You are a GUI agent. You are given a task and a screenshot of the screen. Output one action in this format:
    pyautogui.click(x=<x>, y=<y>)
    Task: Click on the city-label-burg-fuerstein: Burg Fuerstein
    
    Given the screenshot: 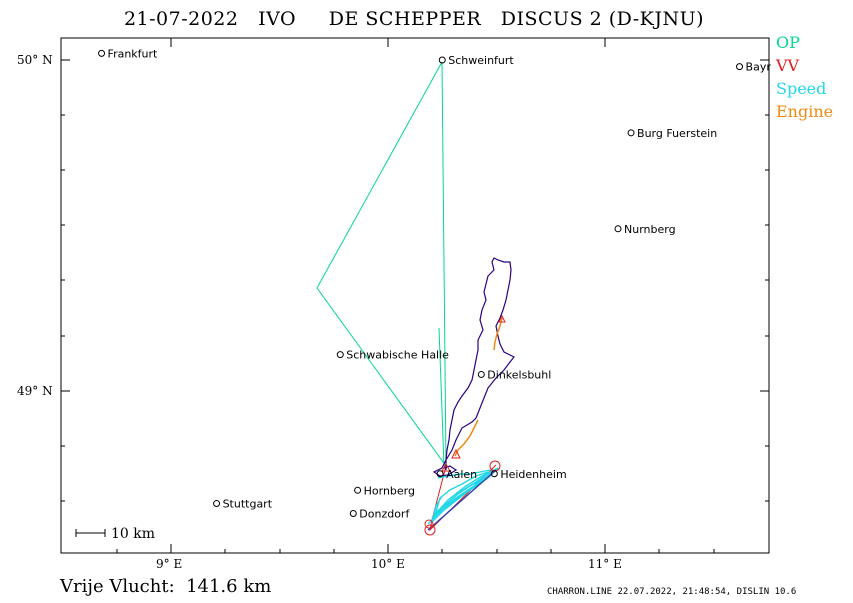 What is the action you would take?
    pyautogui.click(x=677, y=133)
    